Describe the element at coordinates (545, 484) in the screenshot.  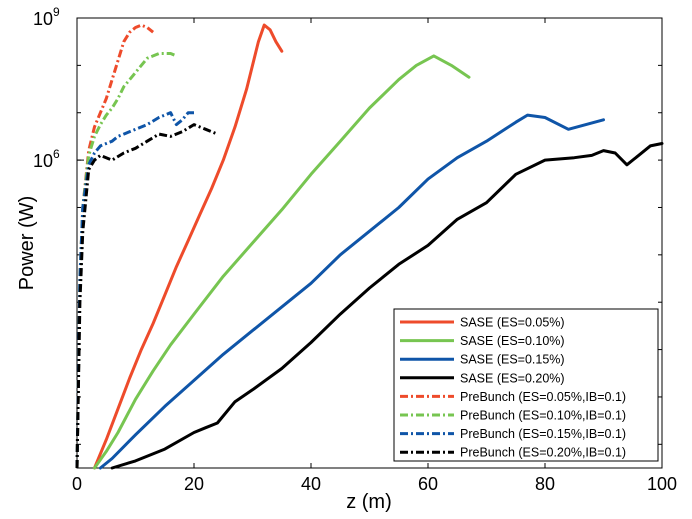
I see `x-tick-label-4: 80` at that location.